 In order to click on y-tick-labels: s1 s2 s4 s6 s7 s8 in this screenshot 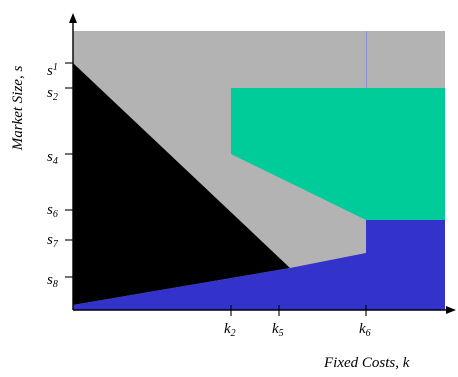, I will do `click(53, 176)`.